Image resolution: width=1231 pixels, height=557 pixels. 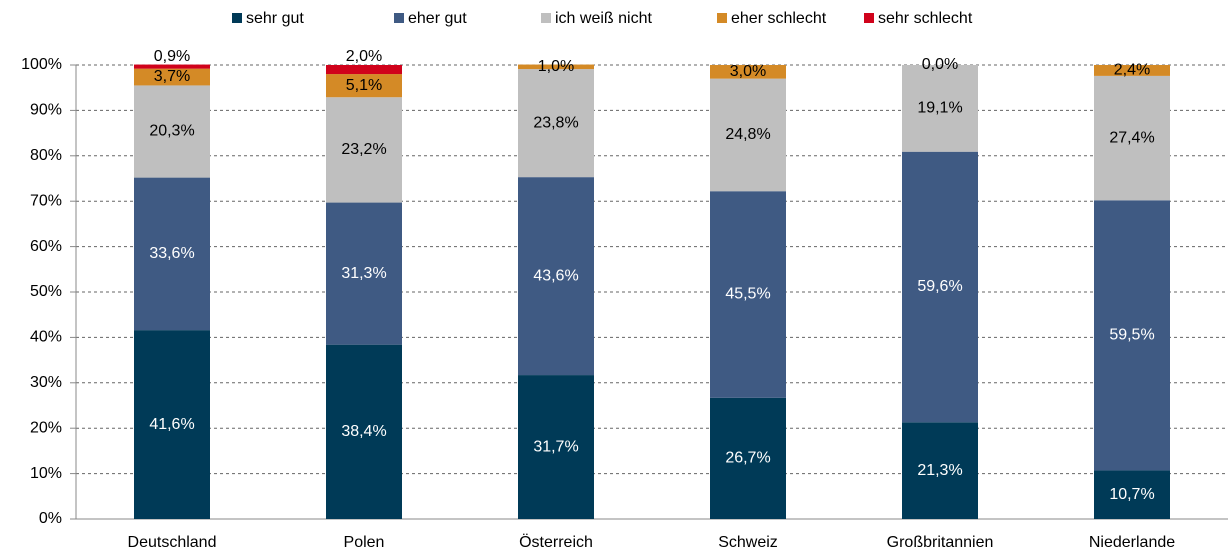 I want to click on y-tick-label: 40%, so click(x=46, y=337).